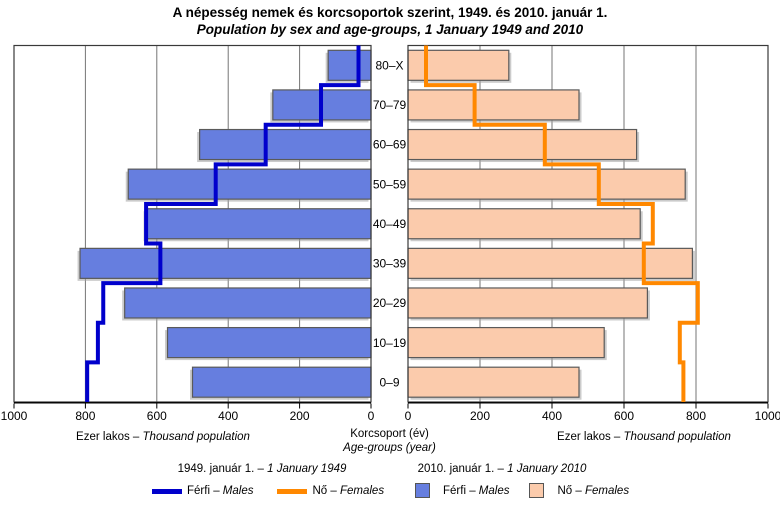 The image size is (780, 505). What do you see at coordinates (220, 491) in the screenshot?
I see `legend-male-1949-label: Férfi – Males` at bounding box center [220, 491].